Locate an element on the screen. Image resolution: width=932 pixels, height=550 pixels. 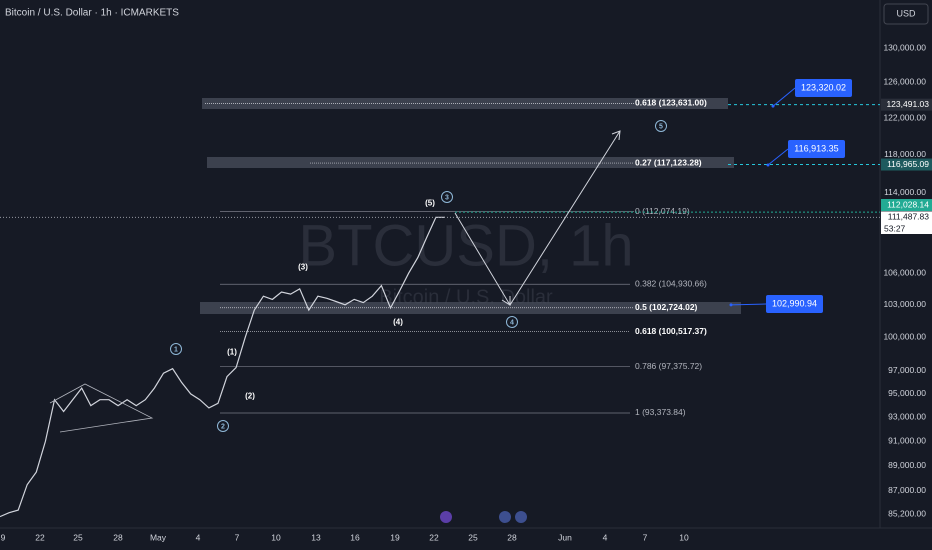
price-tick-label: 89,000.00 is located at coordinates (907, 465).